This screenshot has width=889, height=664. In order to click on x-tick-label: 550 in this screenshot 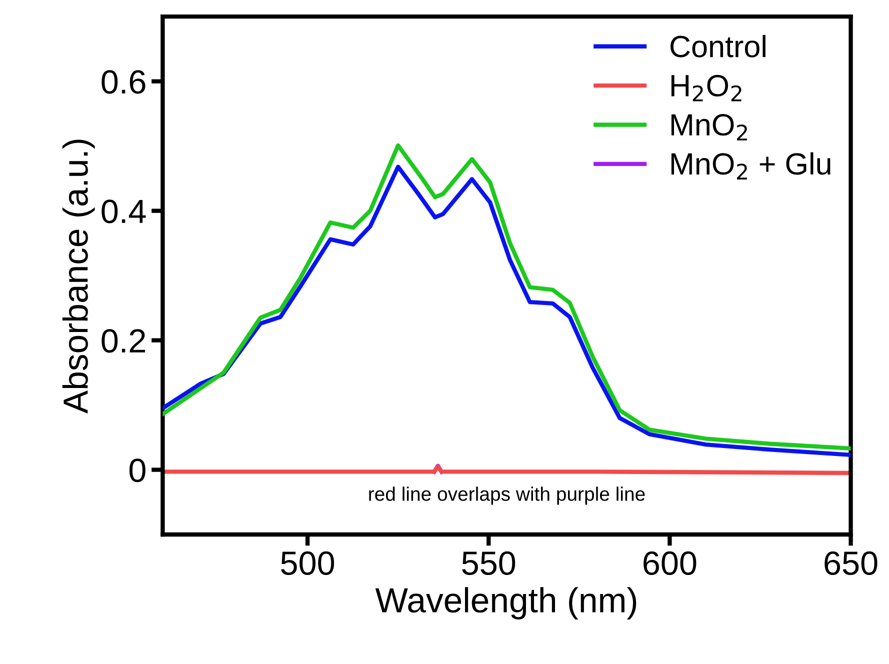, I will do `click(489, 563)`.